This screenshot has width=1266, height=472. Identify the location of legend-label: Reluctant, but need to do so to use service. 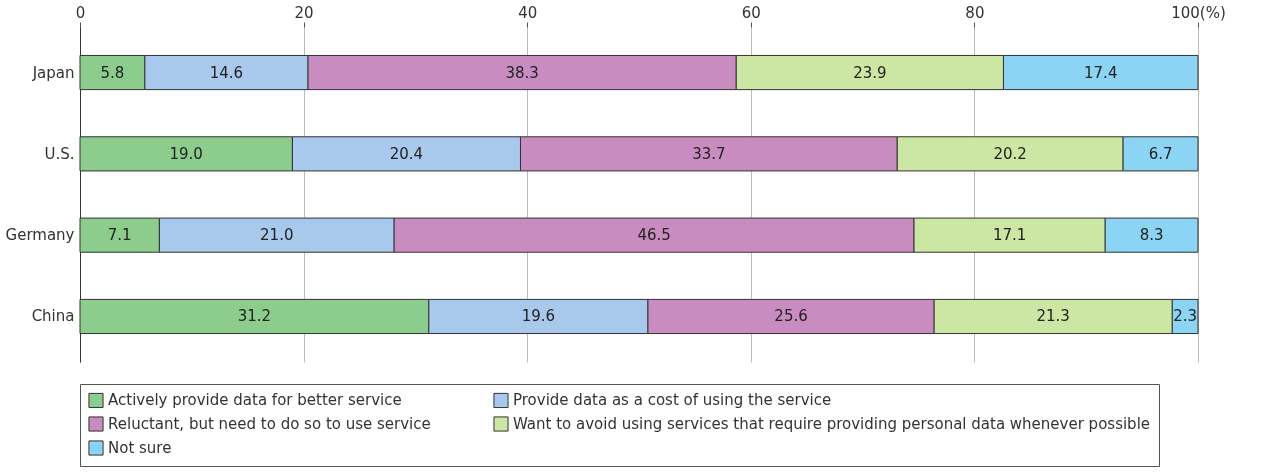
(269, 424).